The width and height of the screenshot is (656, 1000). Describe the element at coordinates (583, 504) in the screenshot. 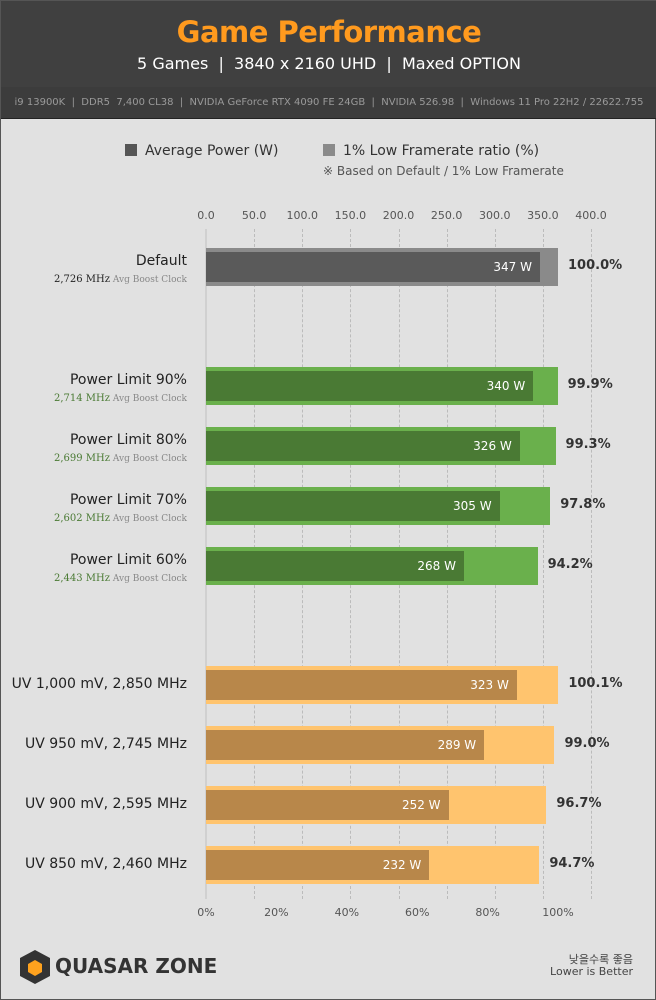

I see `ratio-label: 97.8%` at that location.